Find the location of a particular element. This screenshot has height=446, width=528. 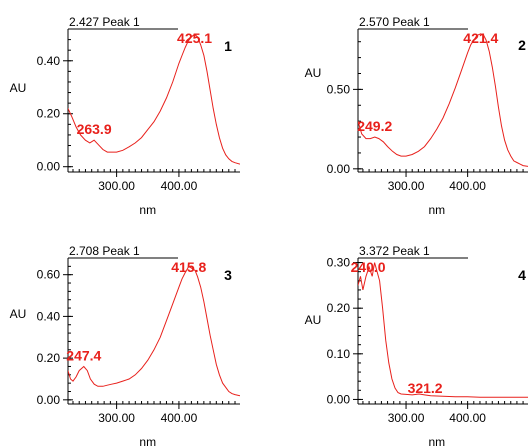

panel-title: 2.427 Peak 1 is located at coordinates (104, 22).